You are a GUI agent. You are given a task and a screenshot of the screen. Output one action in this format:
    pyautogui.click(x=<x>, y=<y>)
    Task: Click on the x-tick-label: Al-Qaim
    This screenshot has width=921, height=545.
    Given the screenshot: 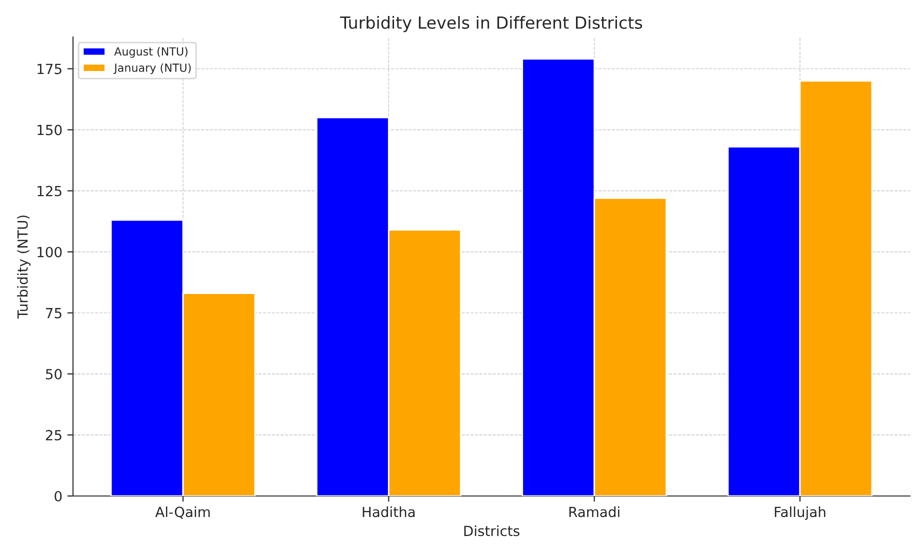 What is the action you would take?
    pyautogui.click(x=182, y=512)
    